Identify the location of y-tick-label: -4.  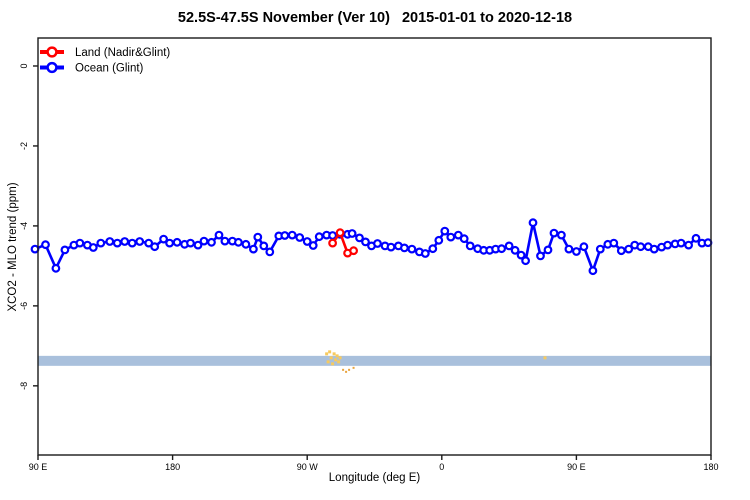
(24, 226).